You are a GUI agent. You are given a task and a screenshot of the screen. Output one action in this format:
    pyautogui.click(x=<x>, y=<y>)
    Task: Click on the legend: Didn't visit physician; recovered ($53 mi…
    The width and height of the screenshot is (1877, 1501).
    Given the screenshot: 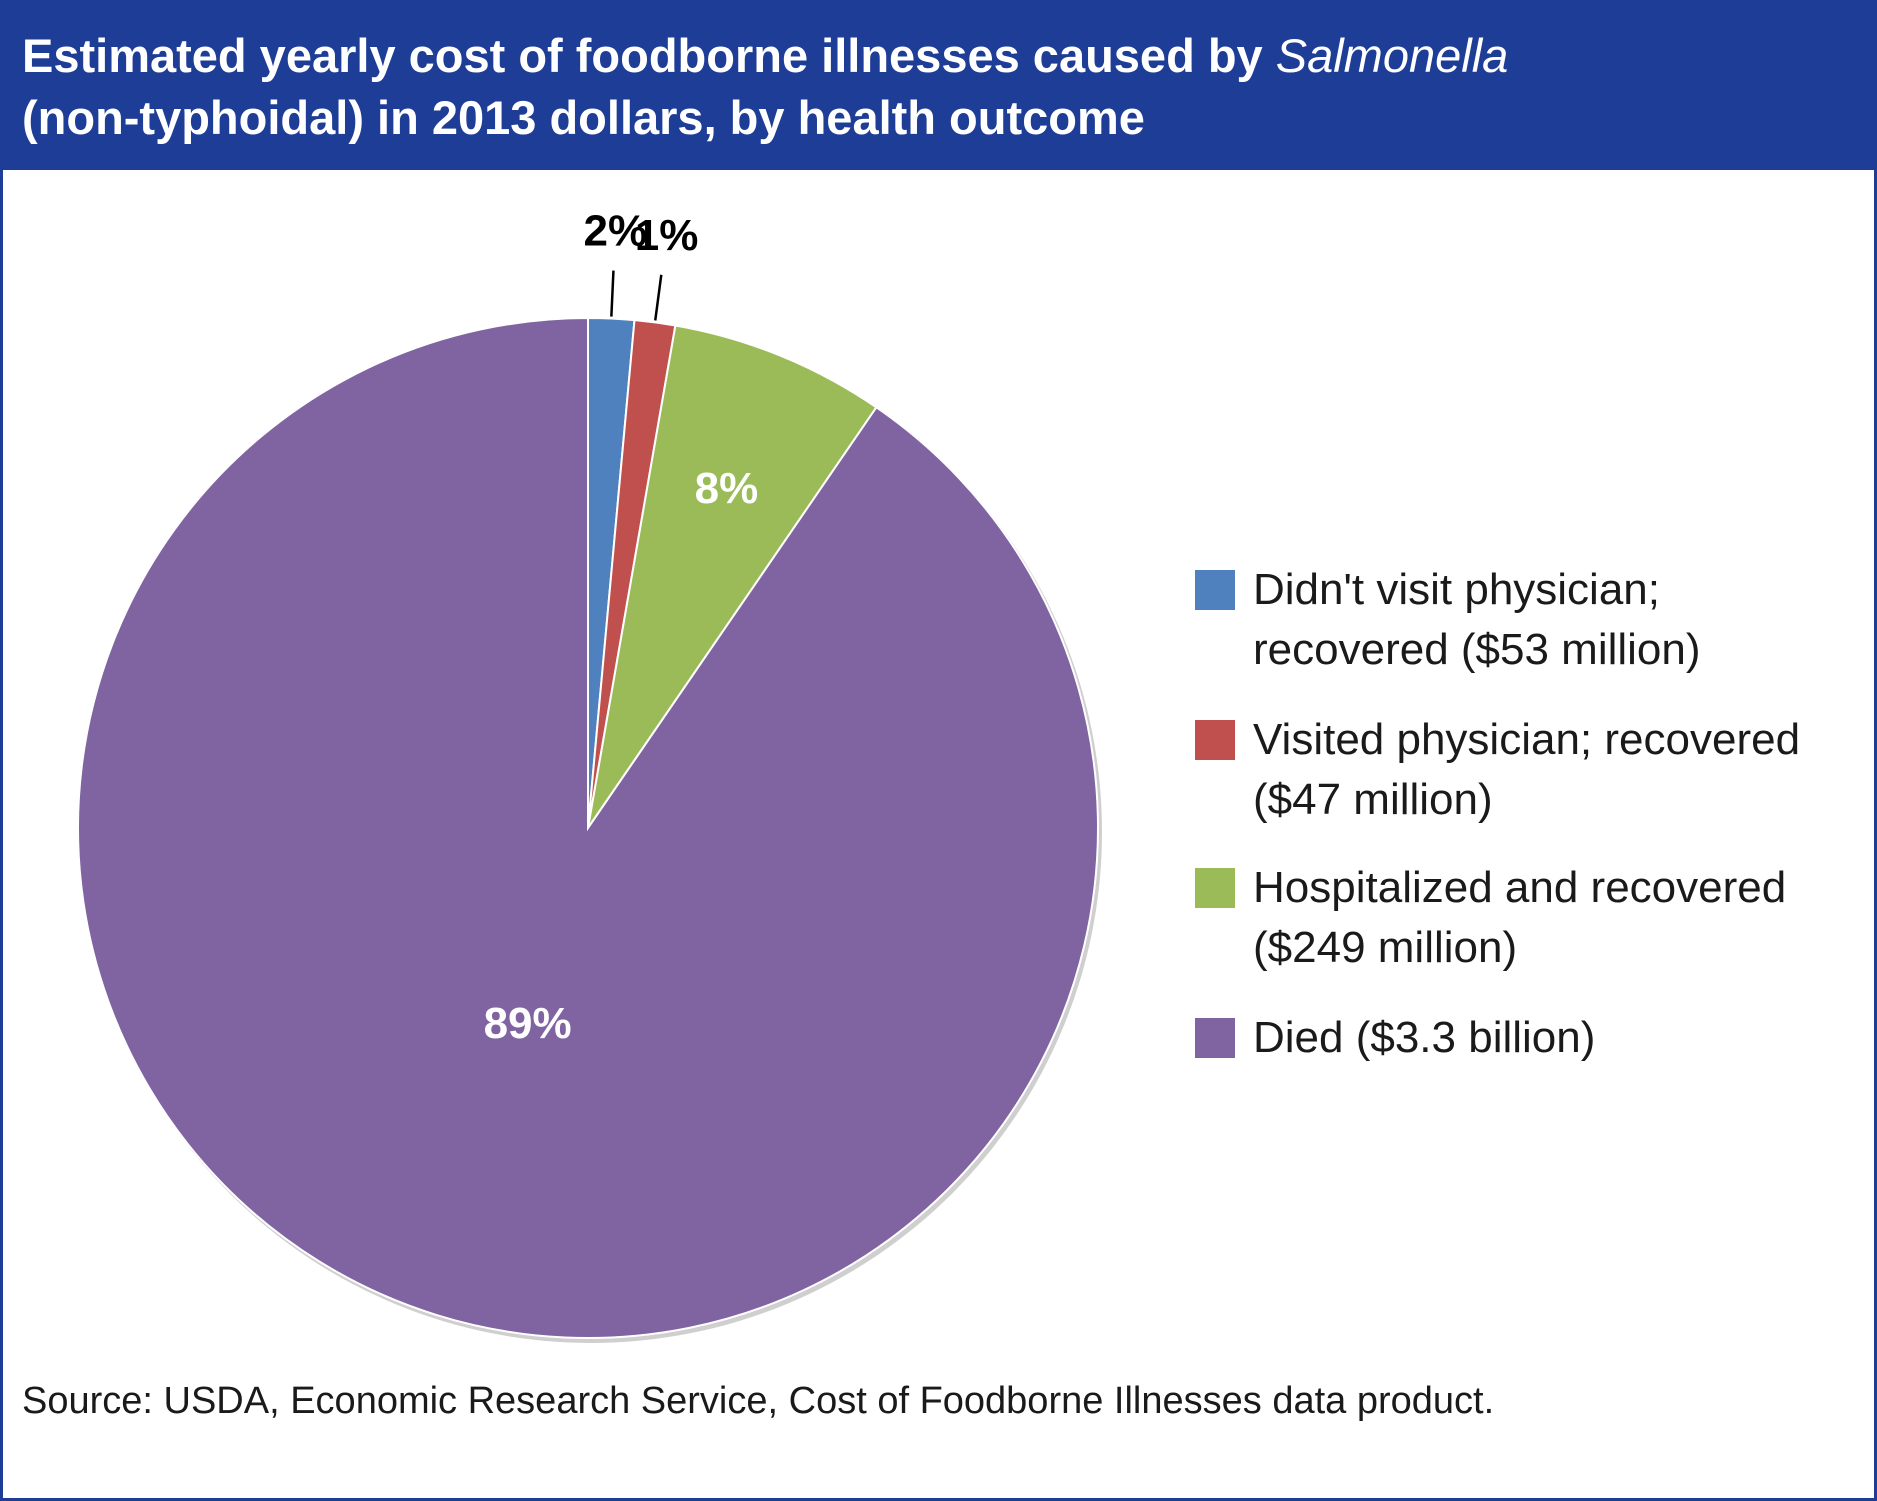 What is the action you would take?
    pyautogui.click(x=1497, y=813)
    